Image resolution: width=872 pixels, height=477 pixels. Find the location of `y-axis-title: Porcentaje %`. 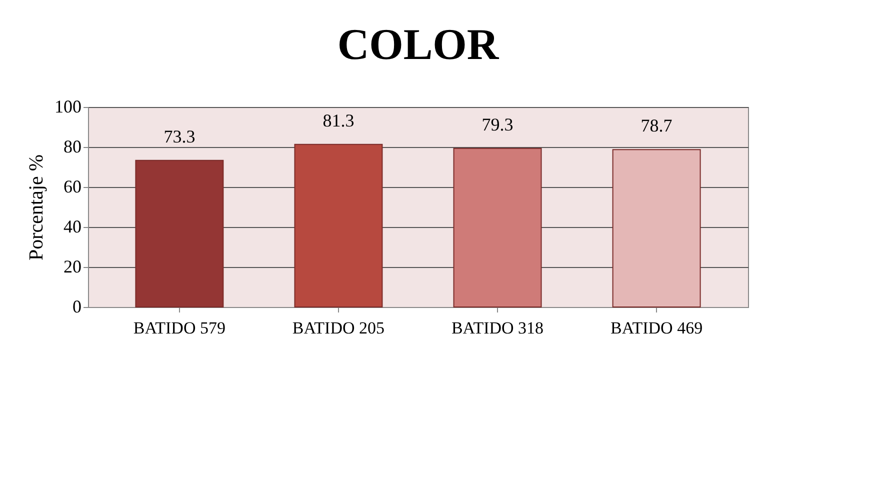

y-axis-title: Porcentaje % is located at coordinates (37, 207).